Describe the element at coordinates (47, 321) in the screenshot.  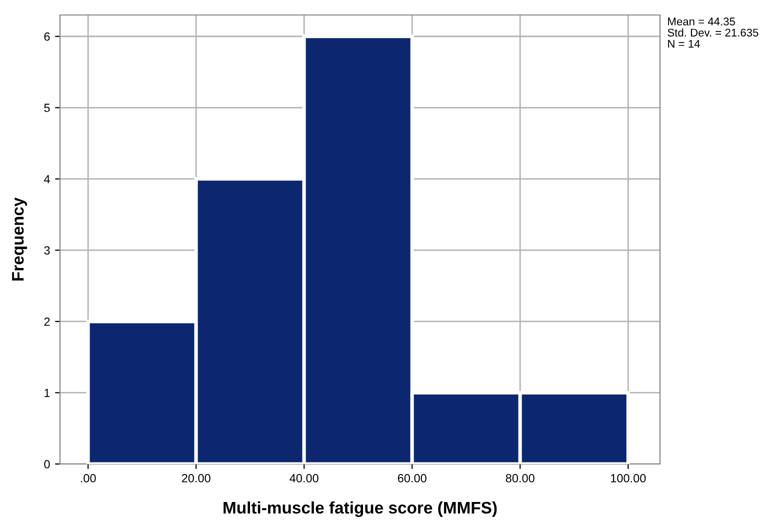
I see `y-tick-label: 2` at that location.